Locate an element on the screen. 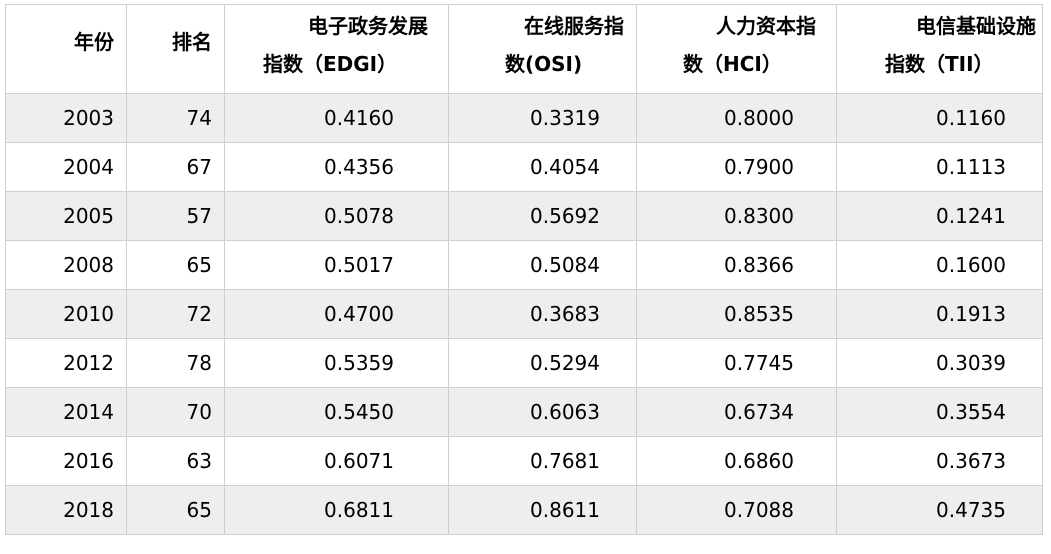 This screenshot has width=1051, height=554. header-tii-wrap: 电信基础设施 指数（TII） is located at coordinates (940, 45).